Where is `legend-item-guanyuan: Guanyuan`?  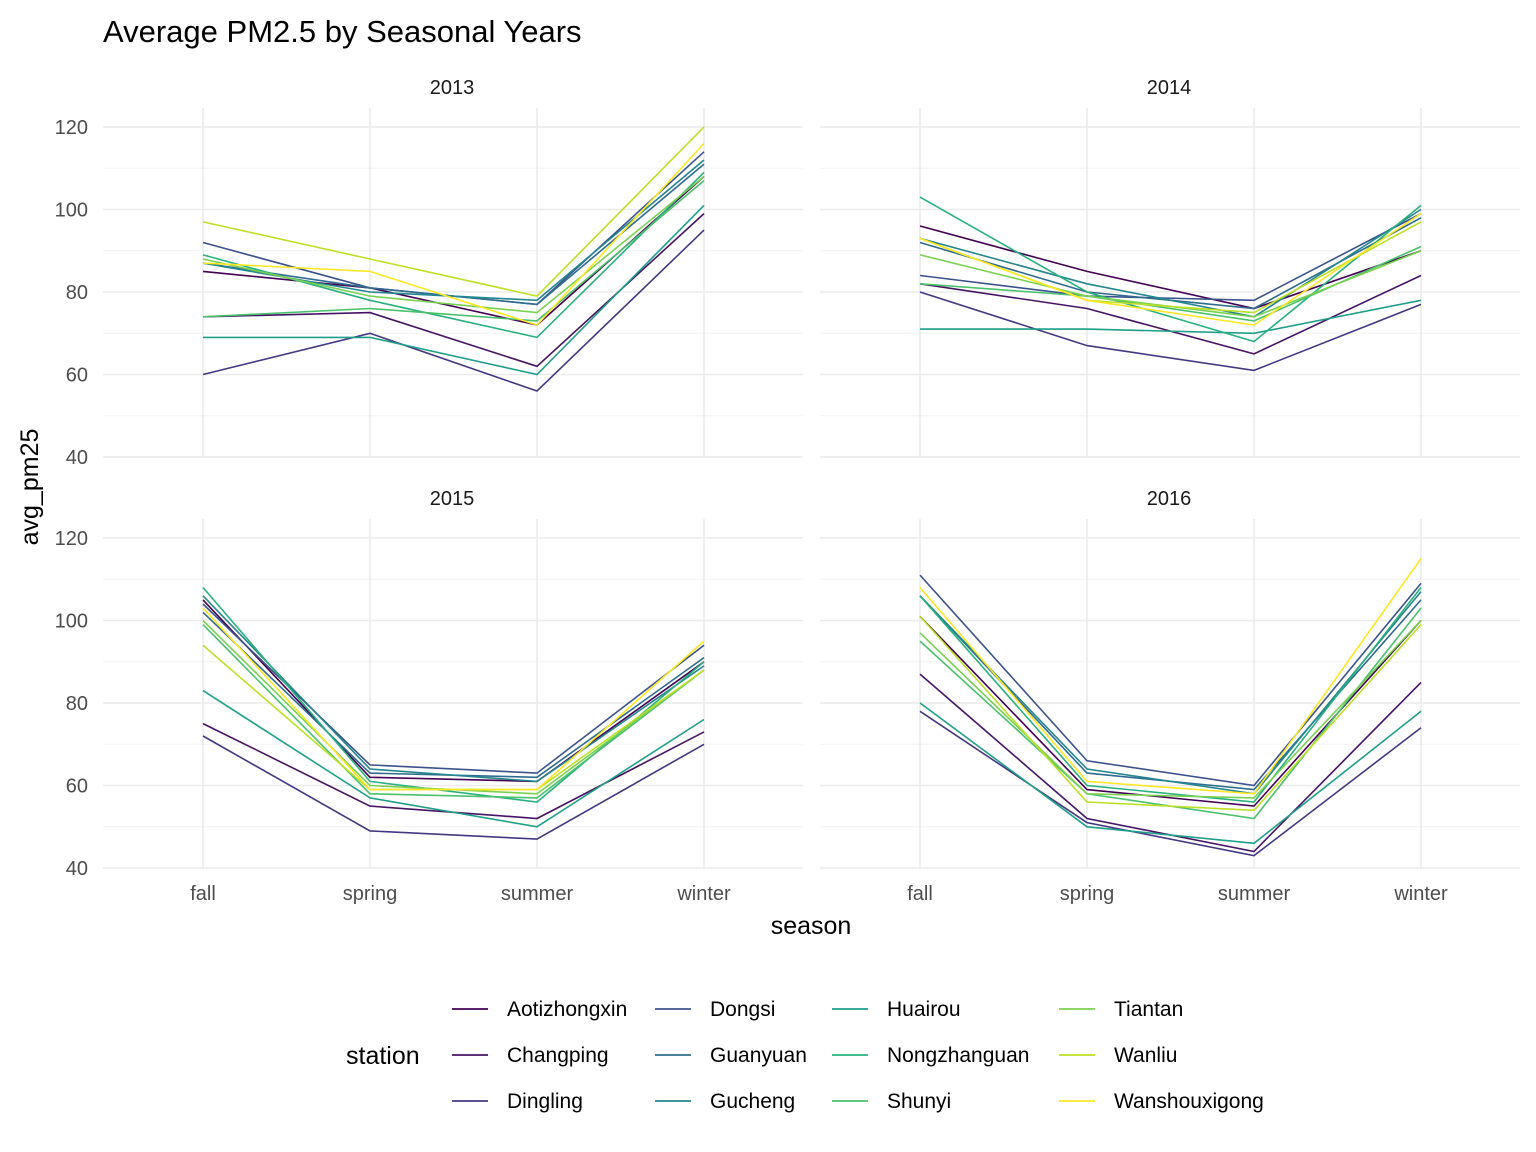
legend-item-guanyuan: Guanyuan is located at coordinates (731, 1055).